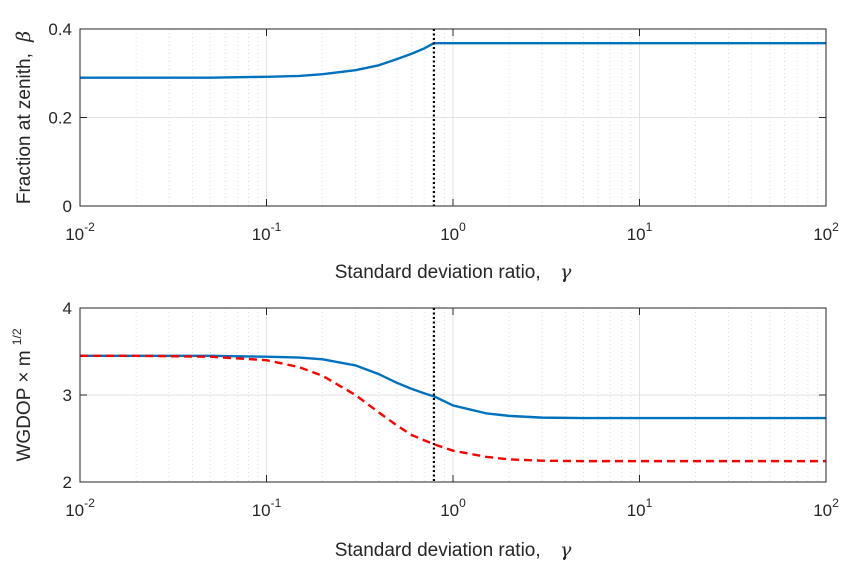 The image size is (847, 563). What do you see at coordinates (67, 482) in the screenshot?
I see `y-tick-label: 2` at bounding box center [67, 482].